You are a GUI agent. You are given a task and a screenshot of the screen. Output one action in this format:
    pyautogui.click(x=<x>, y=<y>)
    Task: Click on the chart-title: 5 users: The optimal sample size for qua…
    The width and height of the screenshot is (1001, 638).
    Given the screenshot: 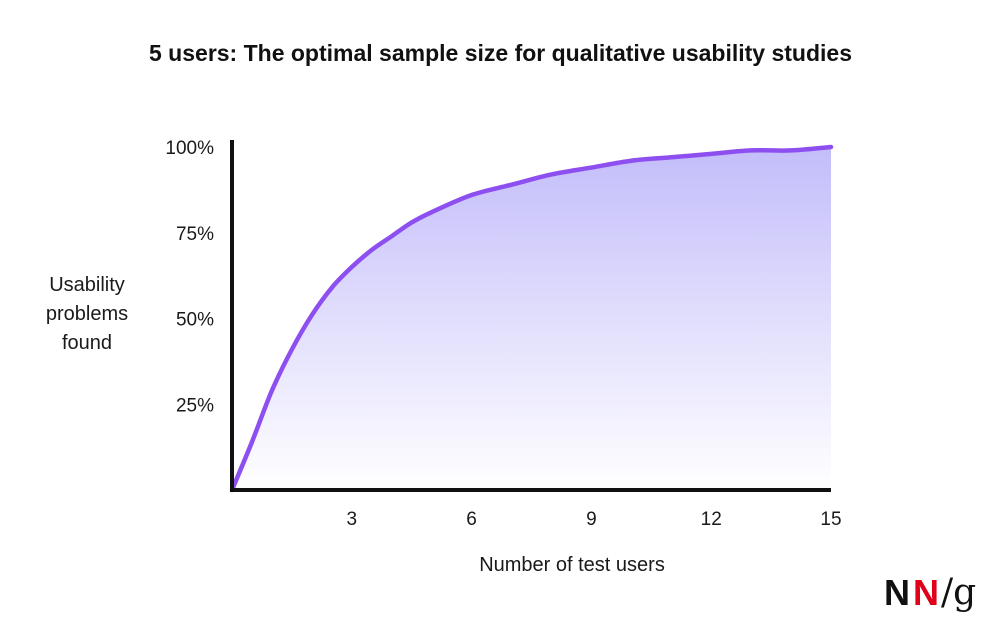 What is the action you would take?
    pyautogui.click(x=500, y=53)
    